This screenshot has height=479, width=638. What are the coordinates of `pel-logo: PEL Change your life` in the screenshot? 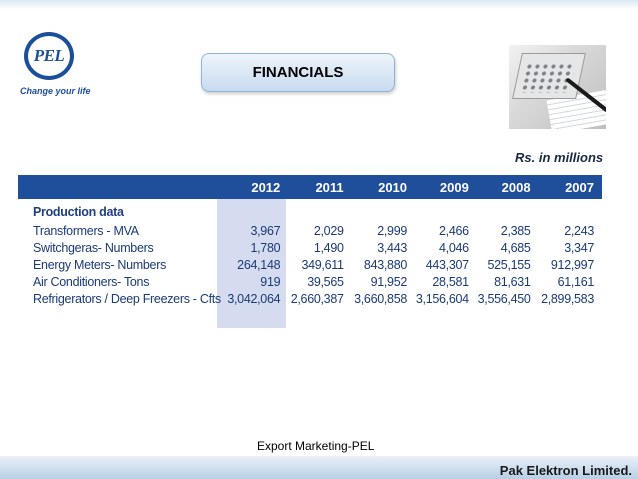 It's located at (55, 68).